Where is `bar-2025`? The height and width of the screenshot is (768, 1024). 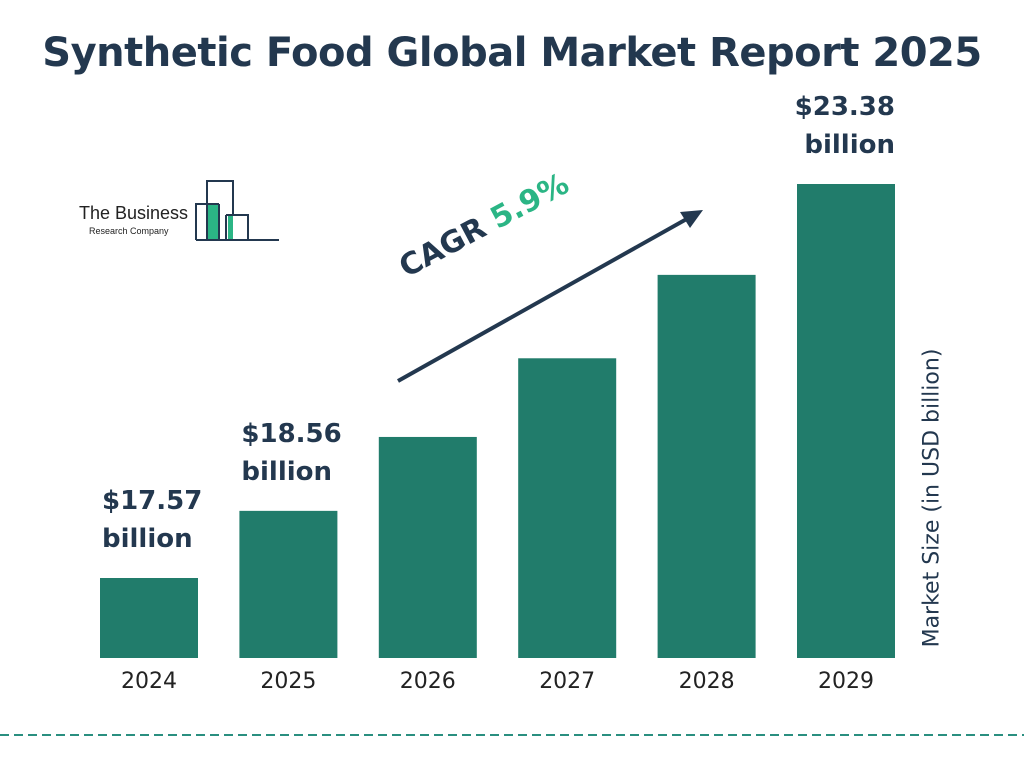 bar-2025 is located at coordinates (288, 584).